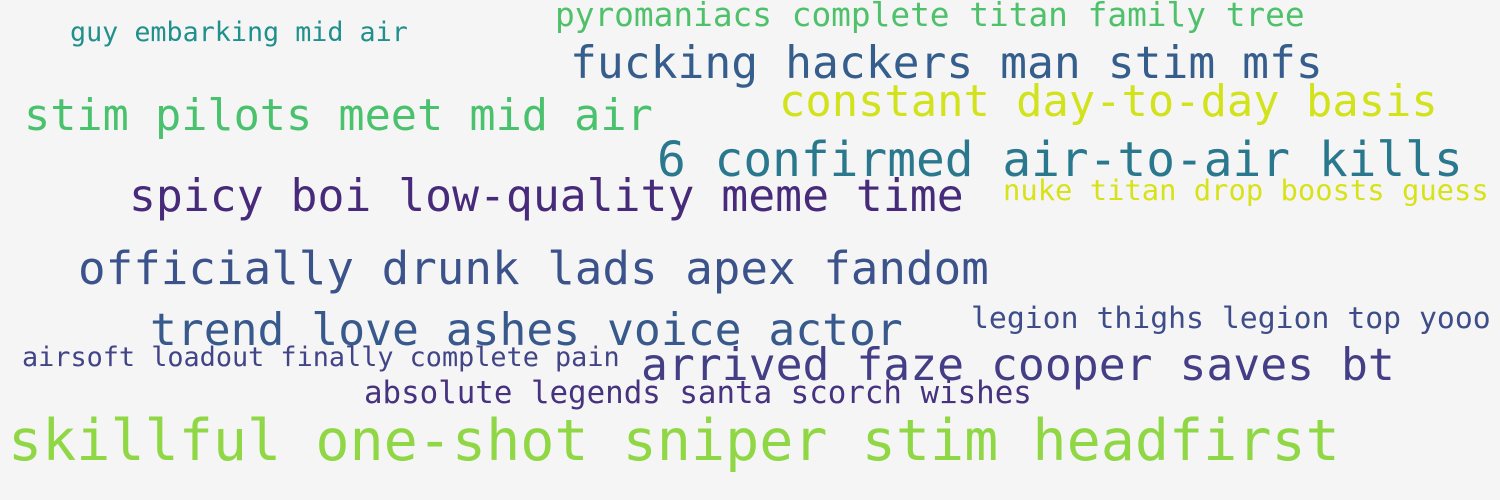  Describe the element at coordinates (930, 17) in the screenshot. I see `phrase-pyromaniacs: pyromaniacs complete titan family tree` at that location.